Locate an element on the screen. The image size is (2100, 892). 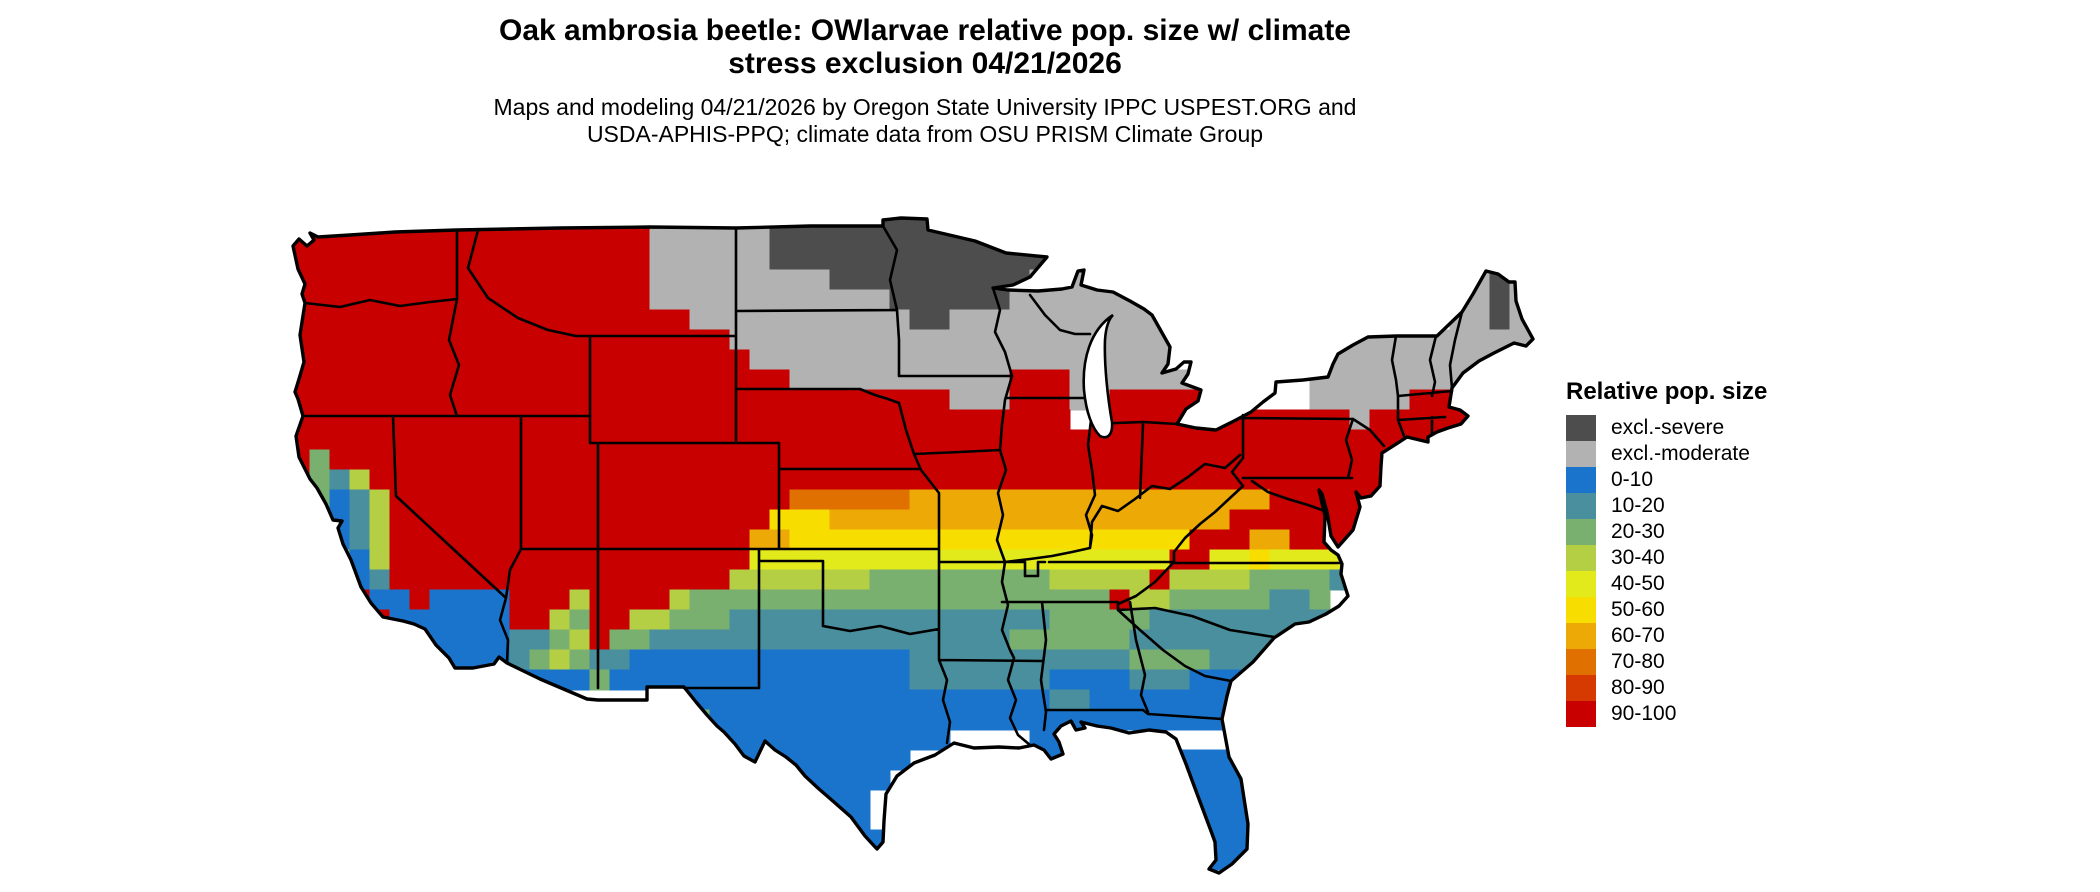
legend-item: 60-70 is located at coordinates (1686, 636).